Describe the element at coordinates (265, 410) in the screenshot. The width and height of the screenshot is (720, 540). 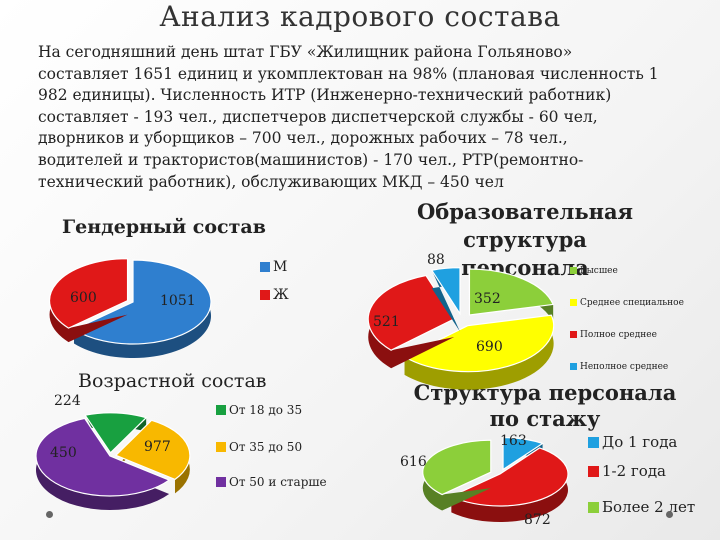
I see `legend-label-2-0: От 18 до 35` at that location.